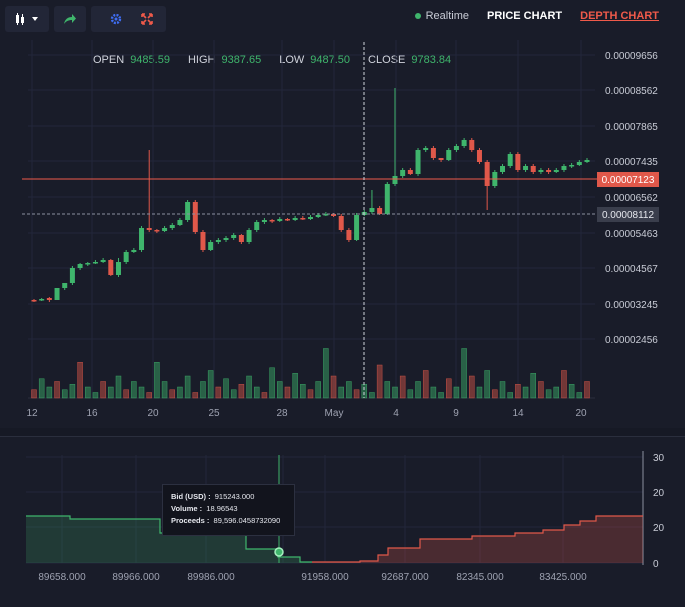 This screenshot has width=685, height=607. I want to click on fullscreen-icon, so click(147, 19).